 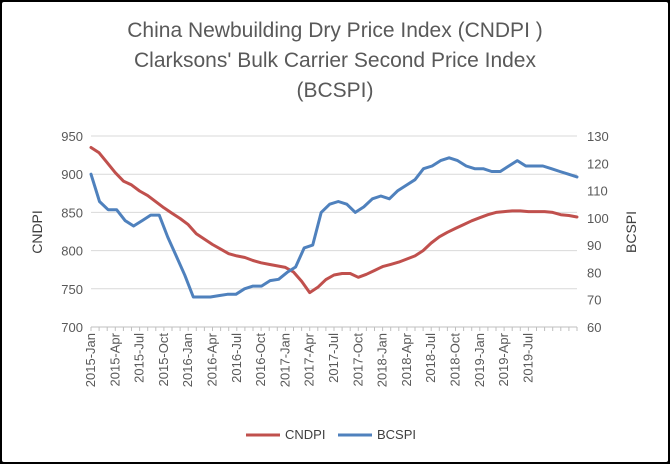 I want to click on x-tick-label: 2018-Jan, so click(x=382, y=360).